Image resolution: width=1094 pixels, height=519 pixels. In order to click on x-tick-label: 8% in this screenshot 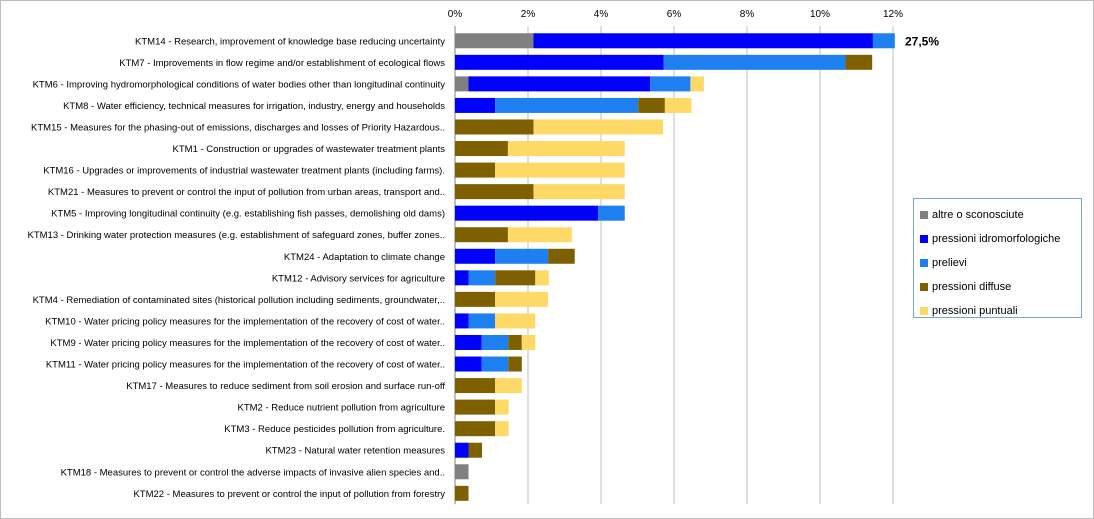, I will do `click(747, 14)`.